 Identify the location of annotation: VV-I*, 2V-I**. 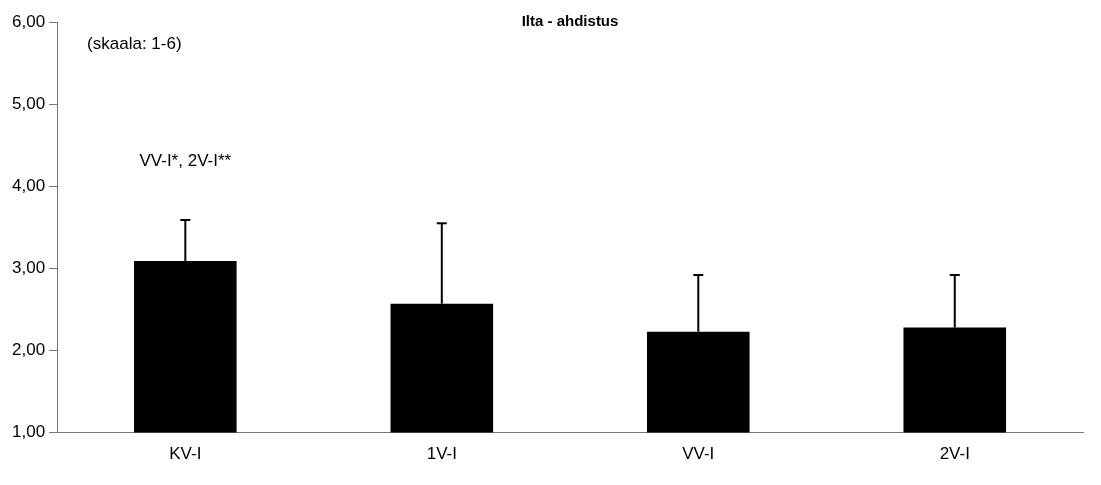
(185, 161).